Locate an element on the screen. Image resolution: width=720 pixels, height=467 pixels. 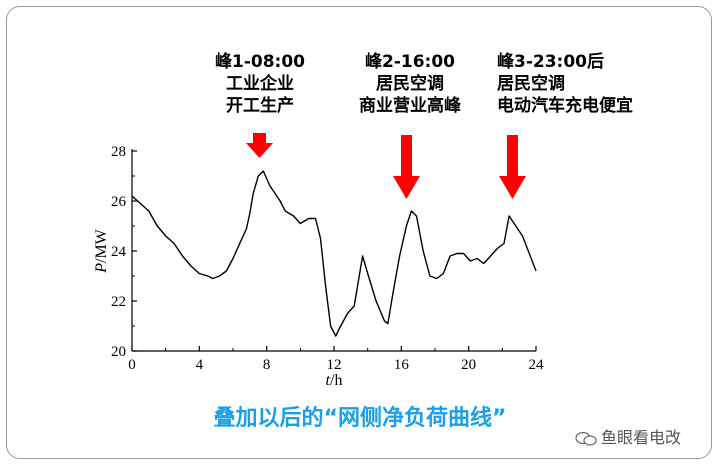
annotation-peak-2-line-2: 居民空调 is located at coordinates (410, 84).